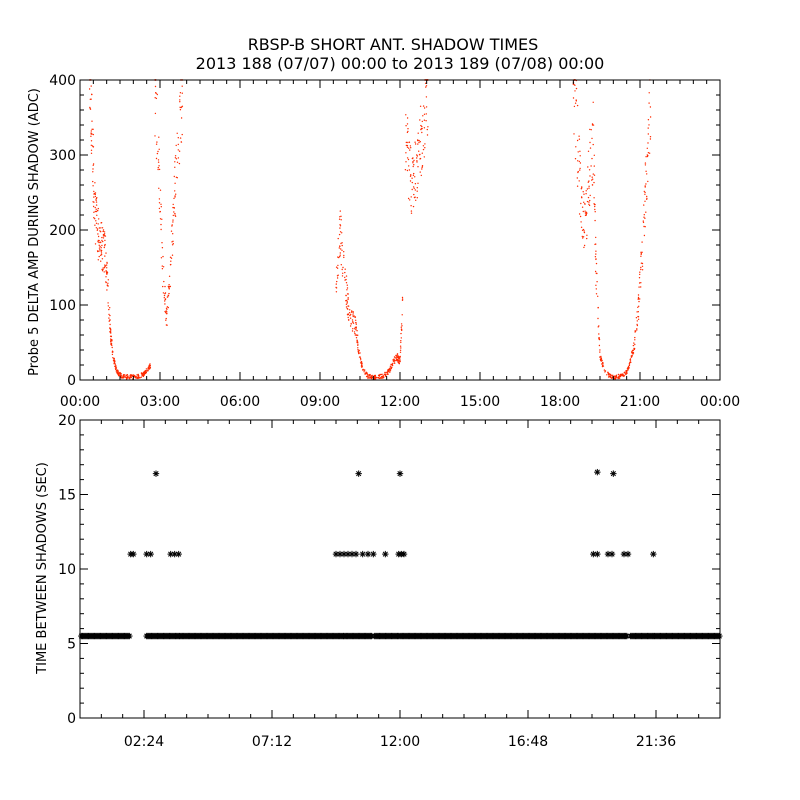  Describe the element at coordinates (71, 381) in the screenshot. I see `y-tick-label: 0` at that location.